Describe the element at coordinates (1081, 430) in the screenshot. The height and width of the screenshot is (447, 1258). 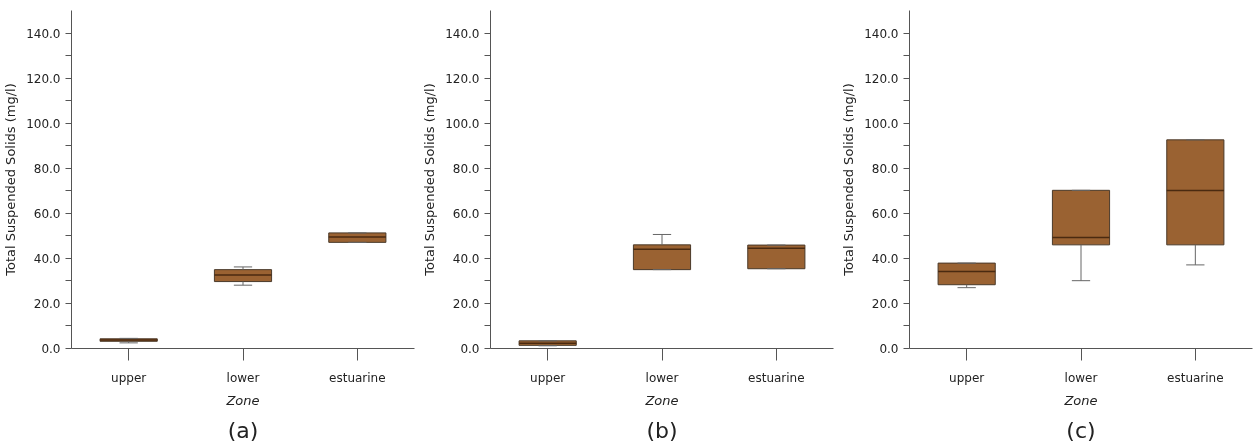
I see `text: (c)` at that location.